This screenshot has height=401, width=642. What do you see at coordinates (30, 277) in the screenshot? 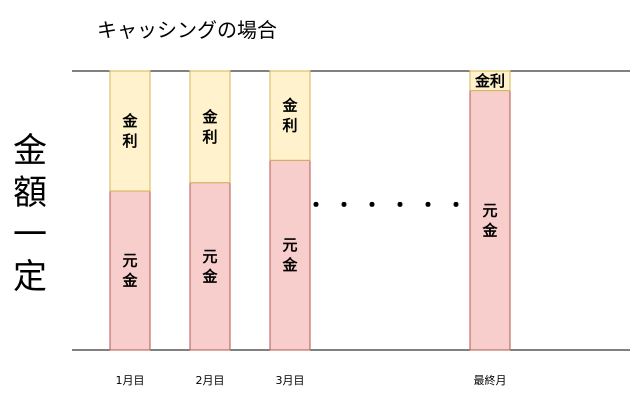
I see `y-axis-label-char: 定` at bounding box center [30, 277].